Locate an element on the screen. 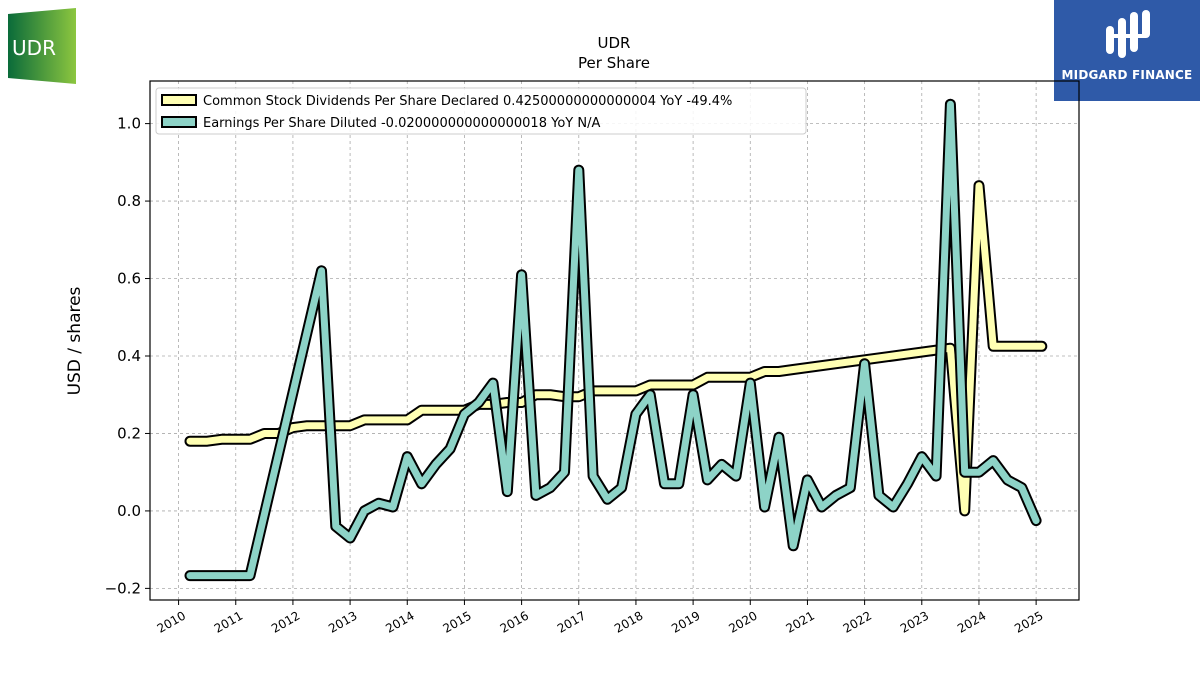  x-tick-label: 2014 is located at coordinates (399, 621).